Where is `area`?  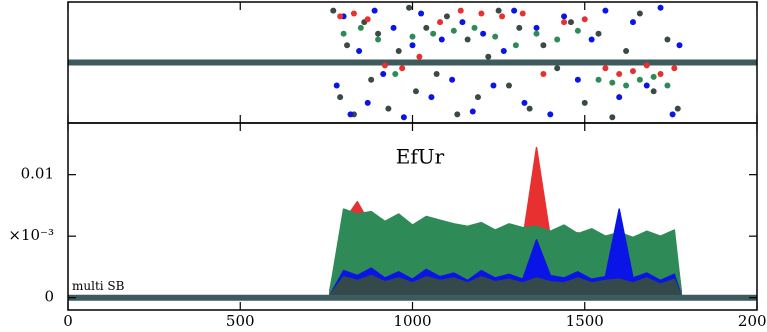 area is located at coordinates (505, 286).